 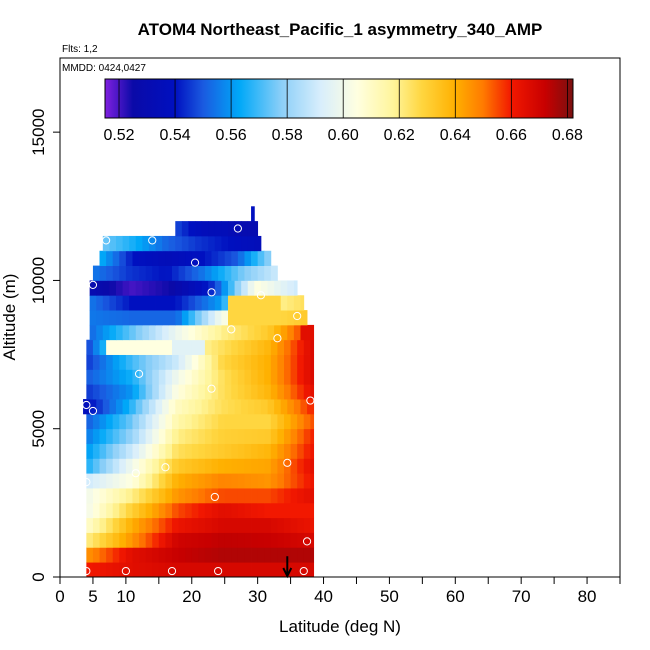 What do you see at coordinates (118, 135) in the screenshot?
I see `colorbar-tick-label: 0.52` at bounding box center [118, 135].